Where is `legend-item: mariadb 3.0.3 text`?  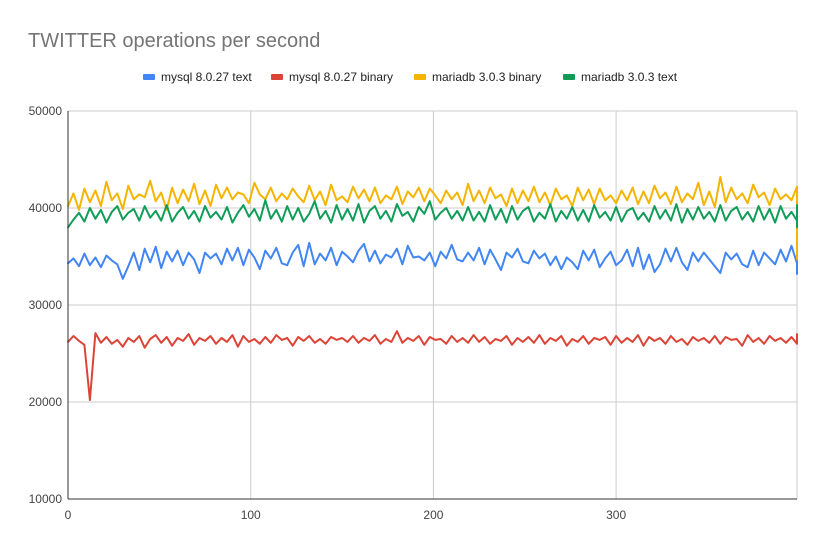 legend-item: mariadb 3.0.3 text is located at coordinates (620, 77).